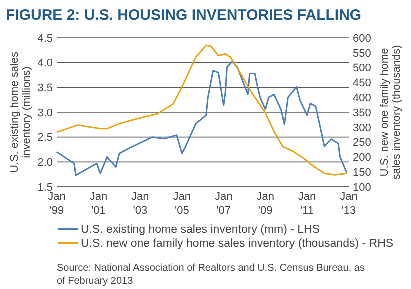  What do you see at coordinates (45, 113) in the screenshot?
I see `y-tick-label: 3.0` at bounding box center [45, 113].